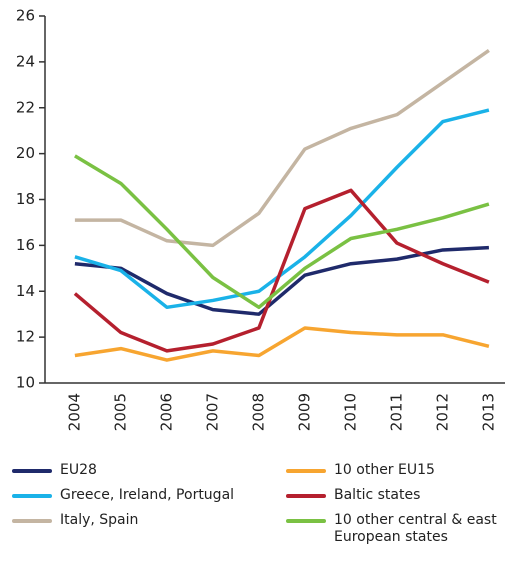  I want to click on series-line, so click(282, 344).